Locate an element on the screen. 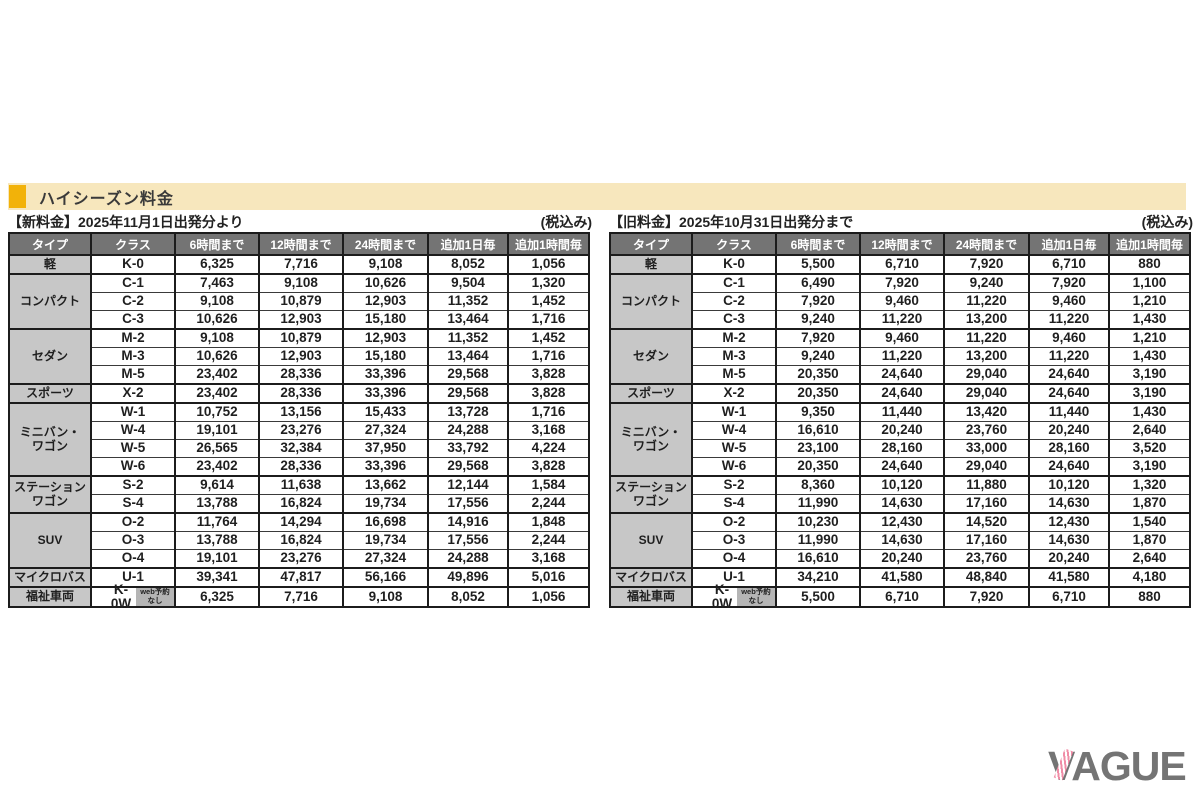 The width and height of the screenshot is (1200, 800). price-row: M-3 10,626 12,903 15,180 13,464 1,716 is located at coordinates (299, 356).